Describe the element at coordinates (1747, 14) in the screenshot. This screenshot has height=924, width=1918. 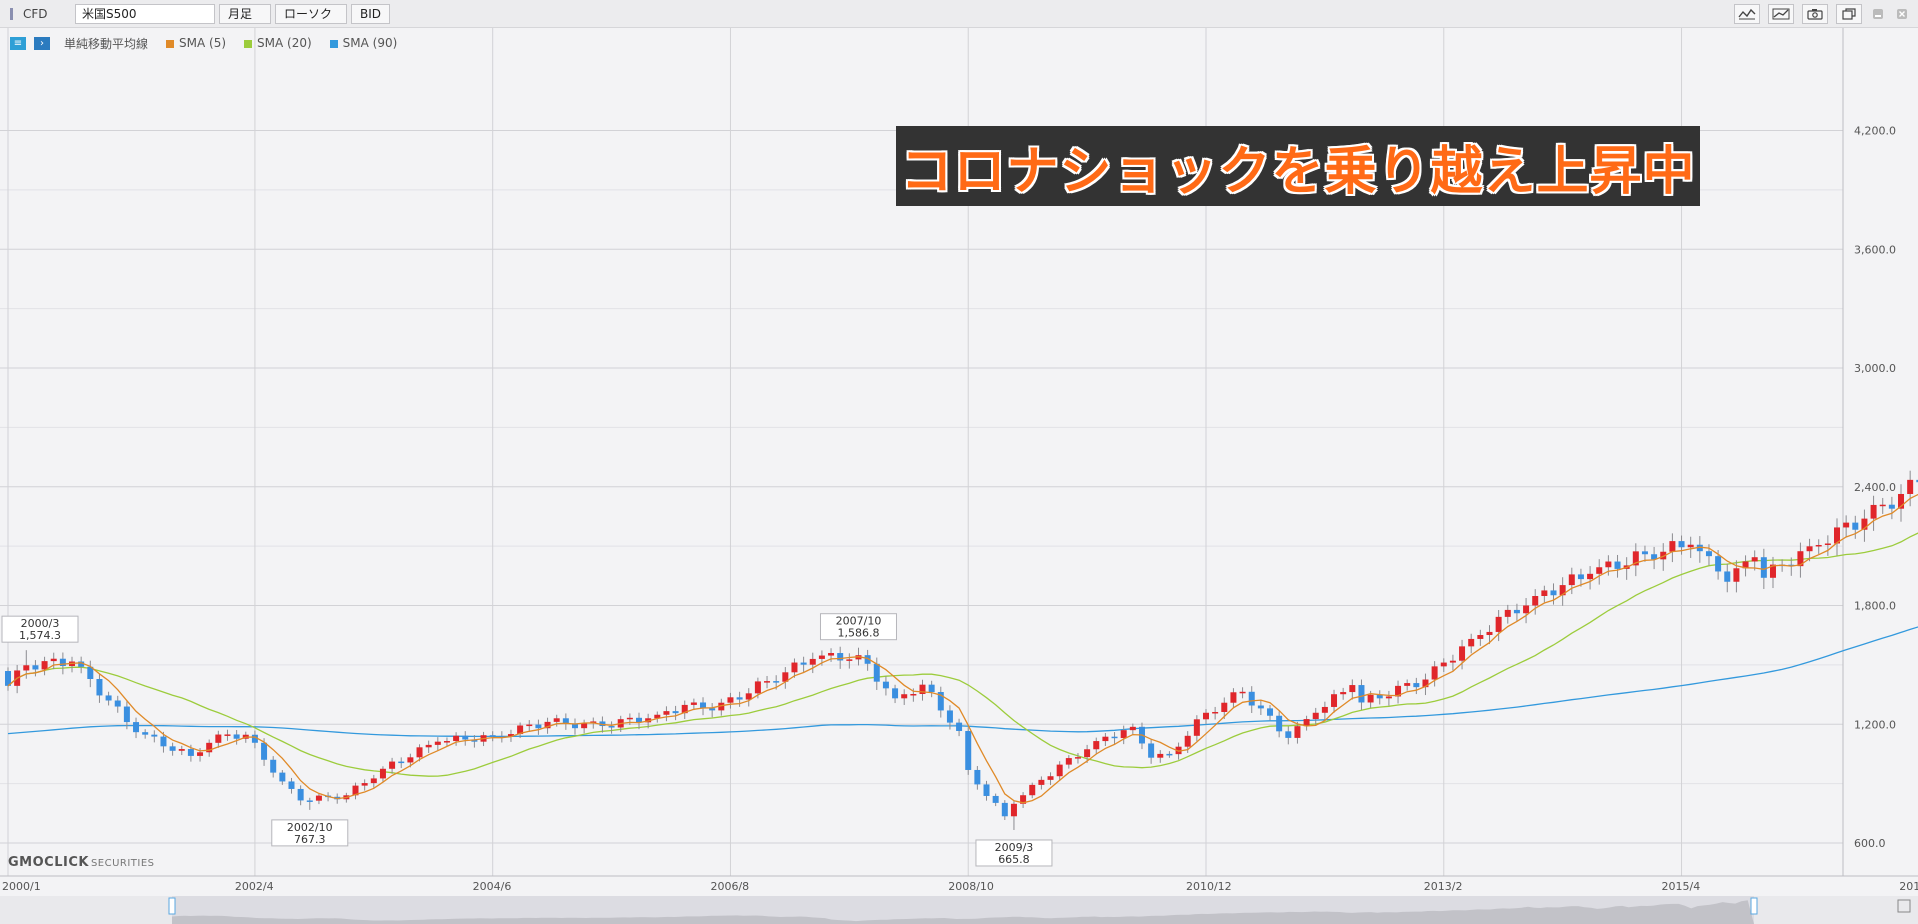
I see `line-chart-icon` at that location.